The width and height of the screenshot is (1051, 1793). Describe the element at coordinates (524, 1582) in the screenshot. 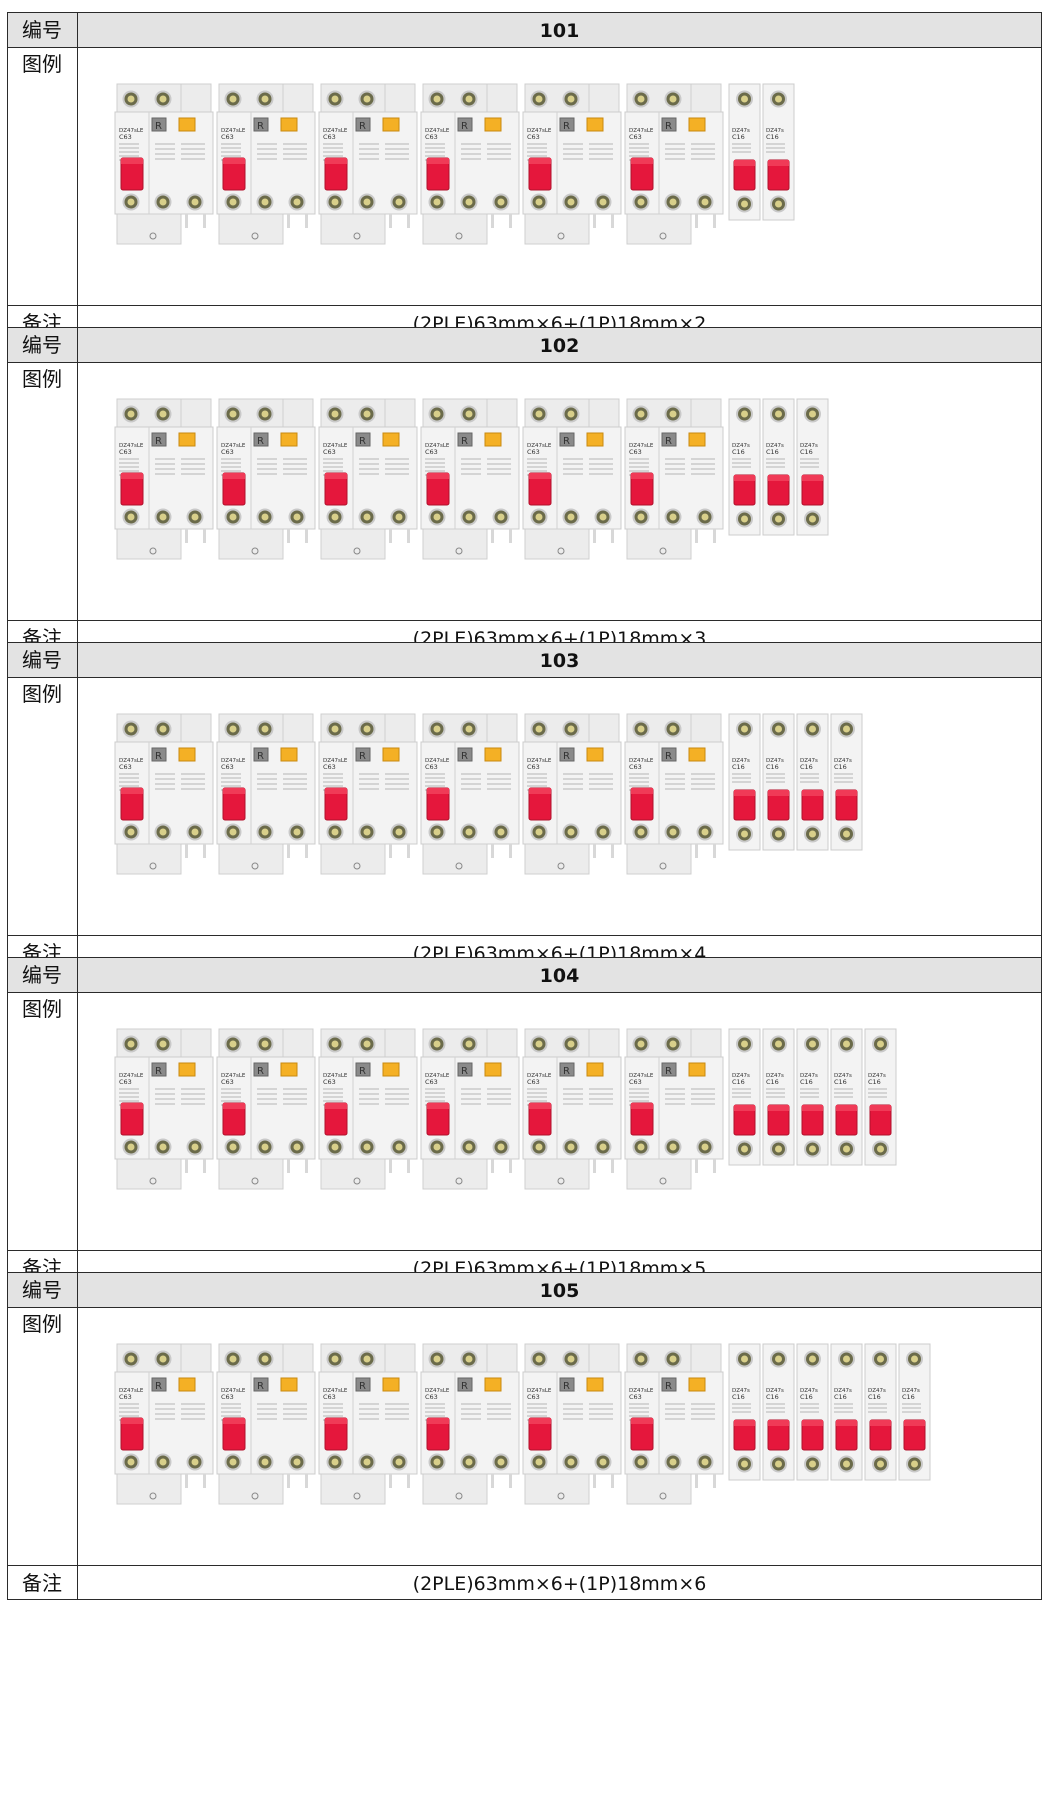

I see `remark-row: 备注 (2PLE)63mm×6+(1P)18mm×6` at that location.